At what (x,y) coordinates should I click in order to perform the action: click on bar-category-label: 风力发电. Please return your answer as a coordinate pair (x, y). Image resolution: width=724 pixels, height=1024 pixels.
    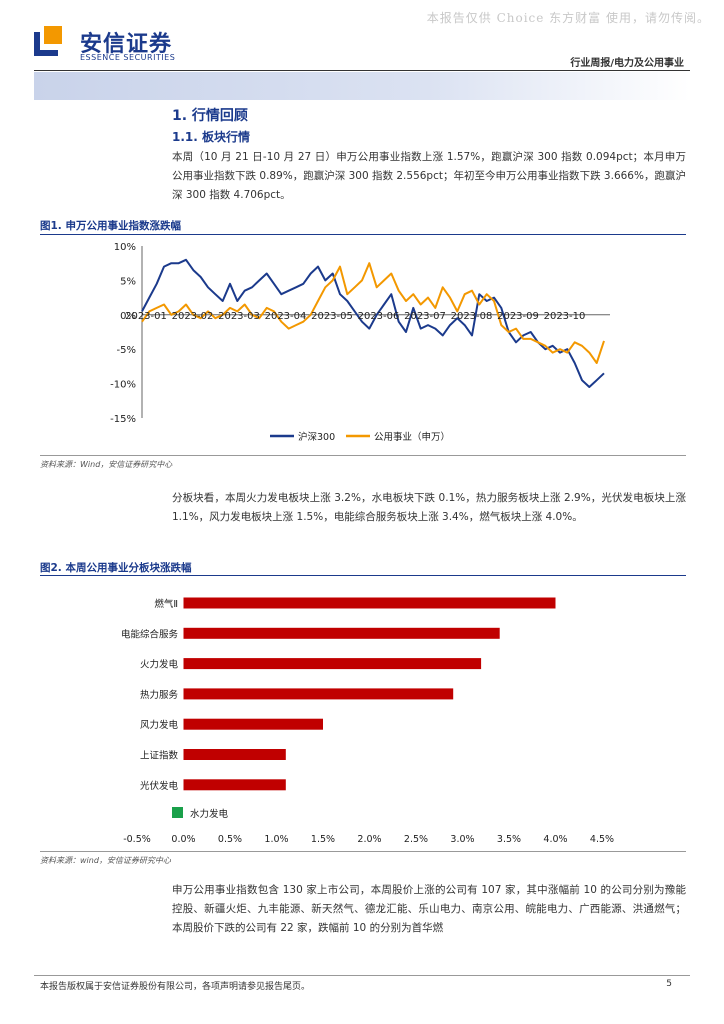
    Looking at the image, I should click on (159, 725).